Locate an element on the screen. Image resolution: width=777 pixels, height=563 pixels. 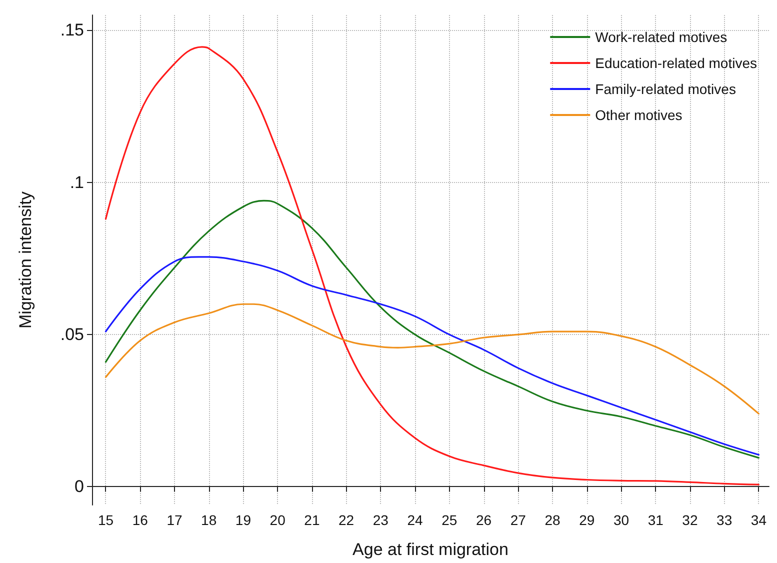
x-tick-label: 32 is located at coordinates (690, 520).